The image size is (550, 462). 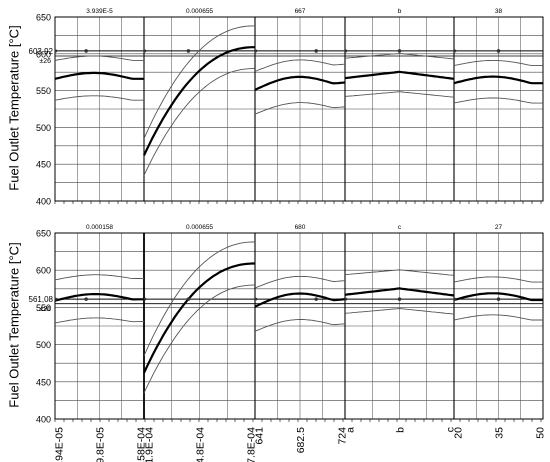 I want to click on panel-header-value: 667, so click(x=300, y=11).